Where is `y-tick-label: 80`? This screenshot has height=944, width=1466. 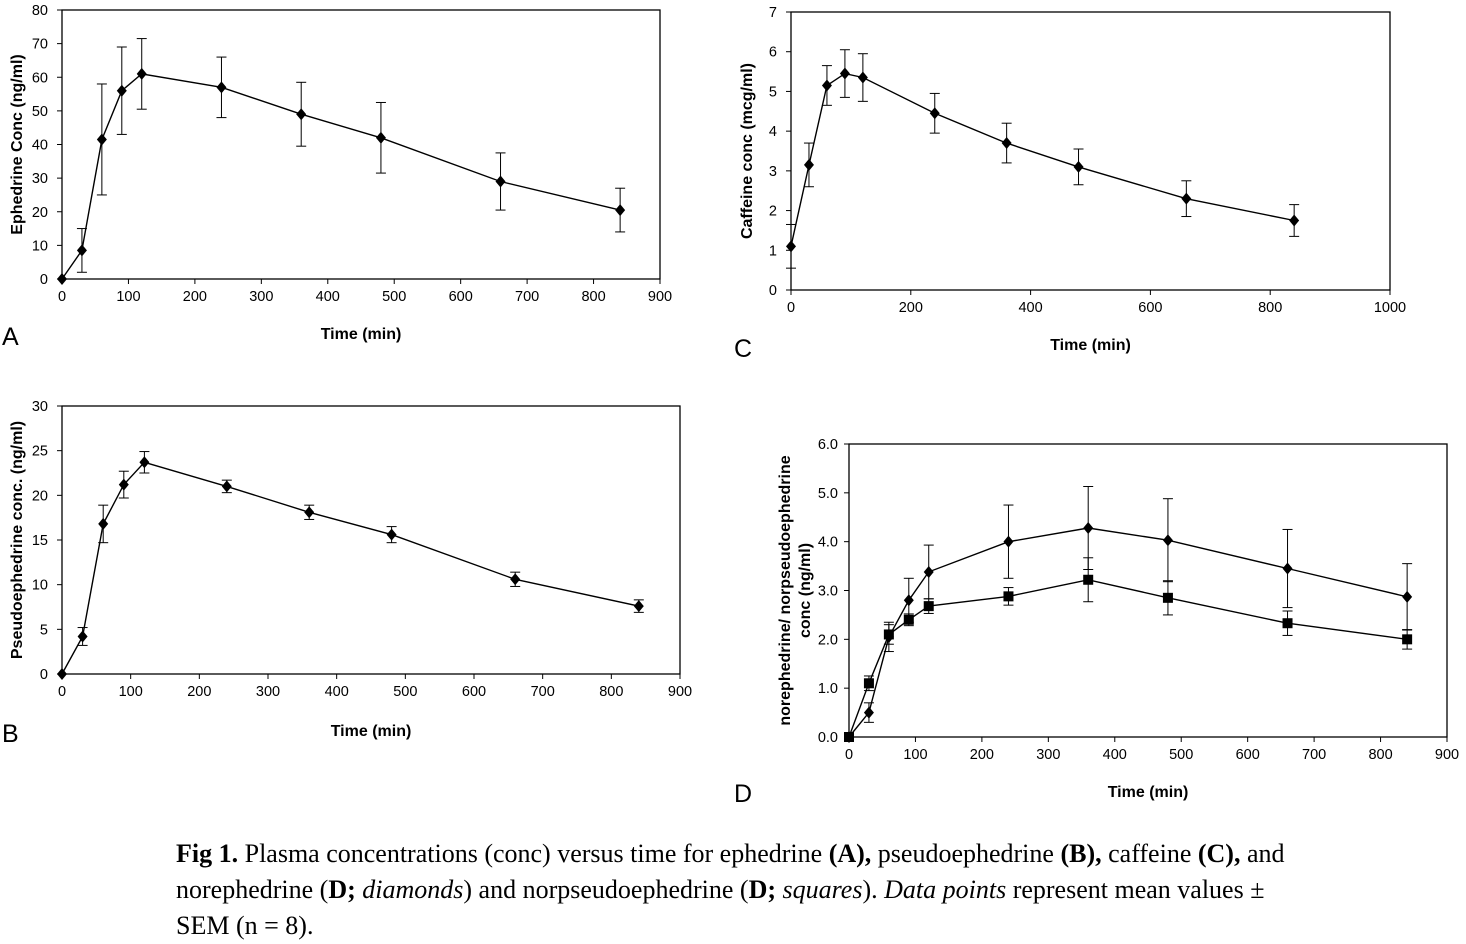 y-tick-label: 80 is located at coordinates (40, 11).